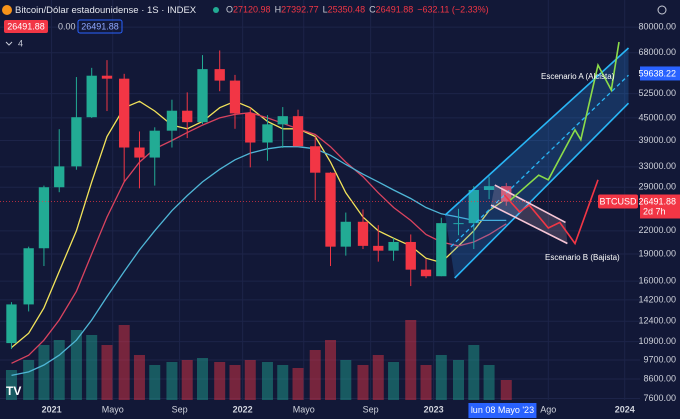 The image size is (680, 419). Describe the element at coordinates (657, 117) in the screenshot. I see `y-tick-label: 45000.00` at that location.